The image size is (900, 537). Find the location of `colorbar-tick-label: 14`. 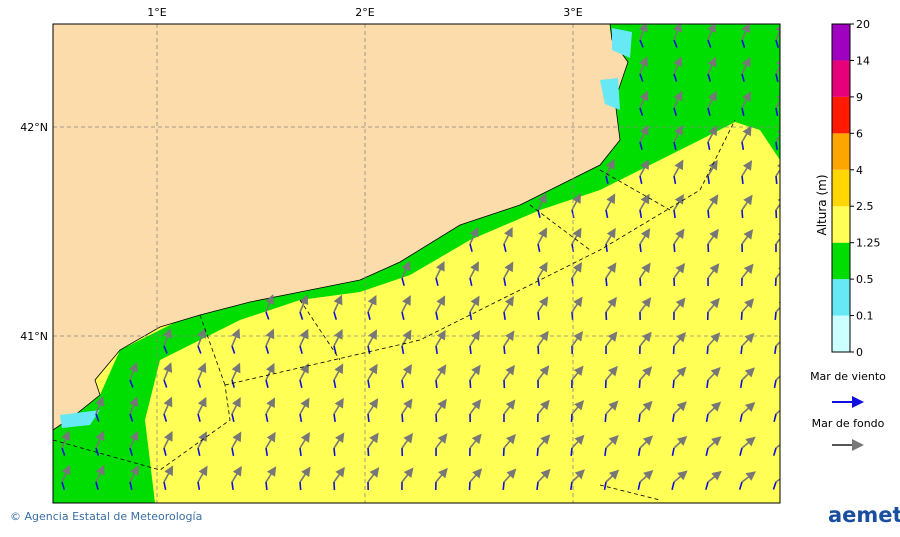

colorbar-tick-label: 14 is located at coordinates (863, 60).